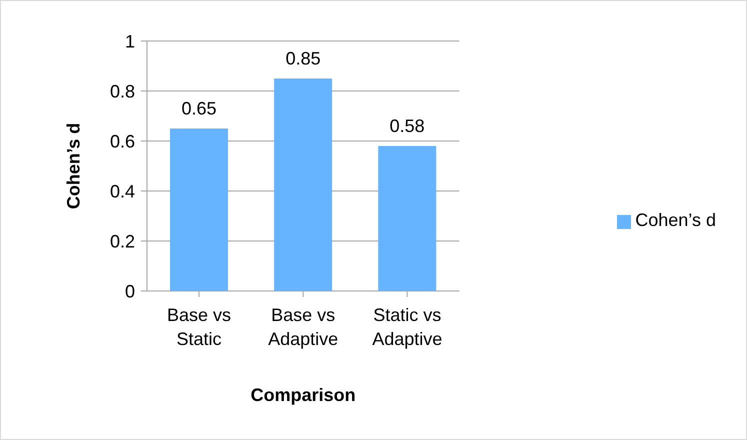 This screenshot has width=747, height=440. Describe the element at coordinates (303, 58) in the screenshot. I see `data-label: 0.85` at that location.